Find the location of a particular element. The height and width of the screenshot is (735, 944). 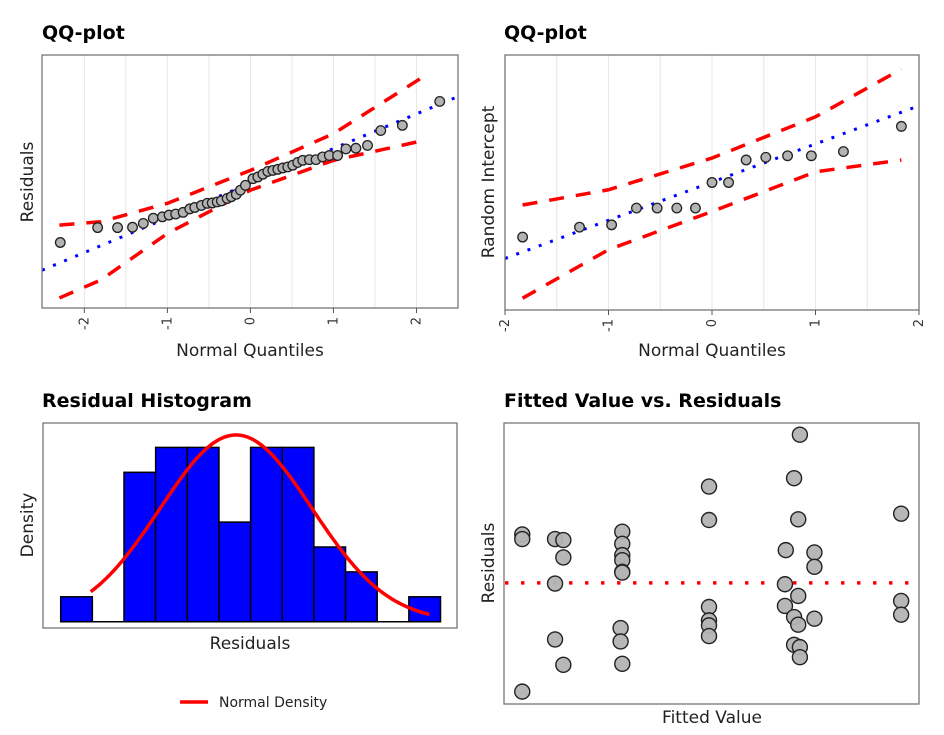

confidence-band-upper is located at coordinates (242, 150).